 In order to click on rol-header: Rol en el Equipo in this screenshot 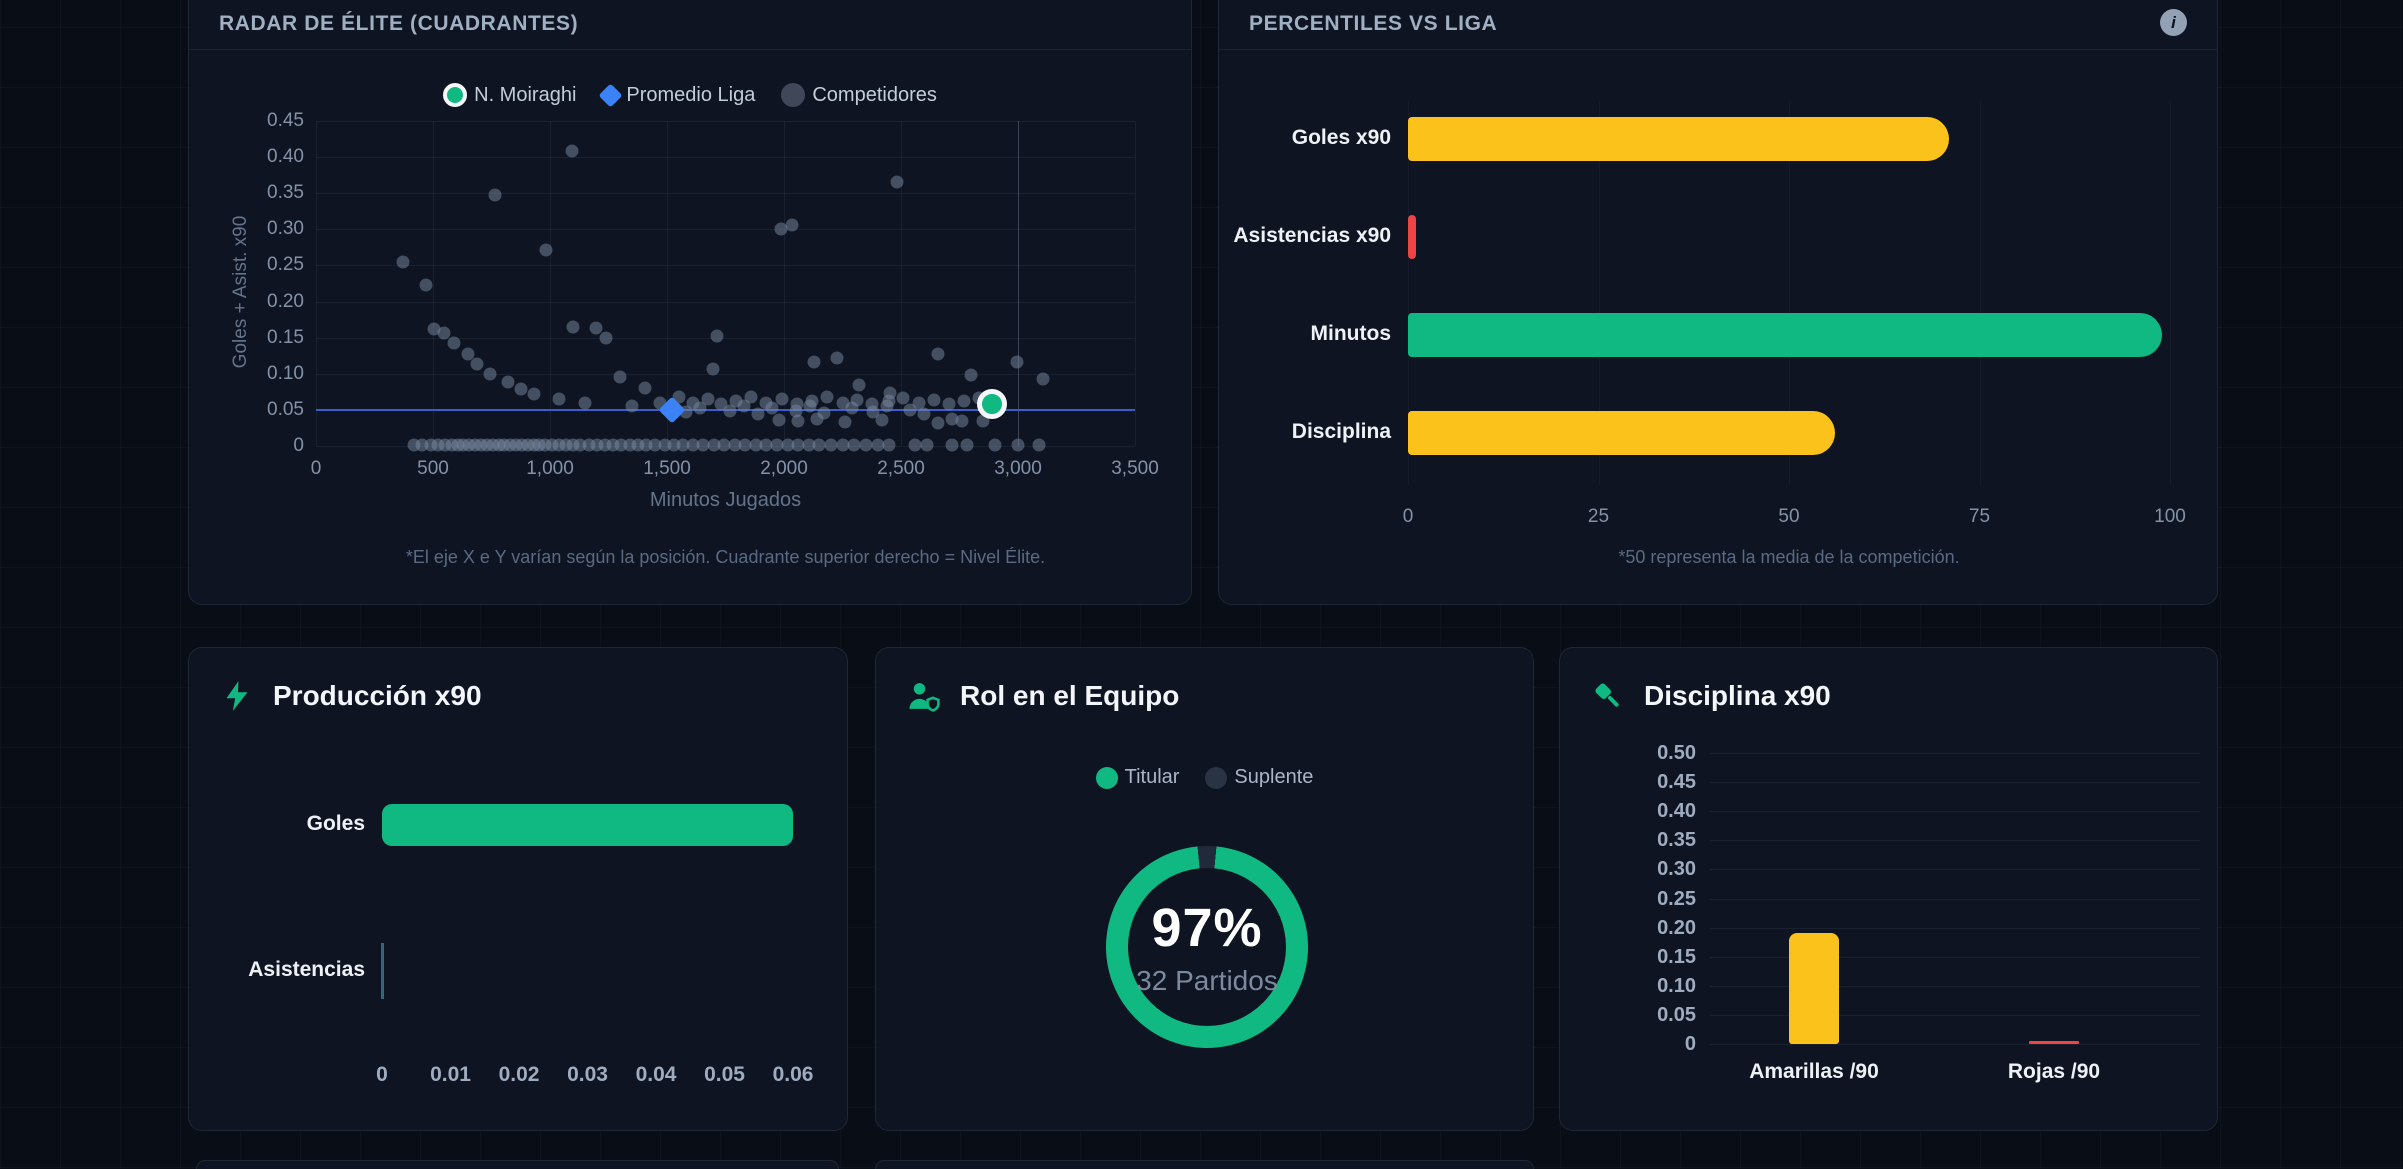, I will do `click(1204, 681)`.